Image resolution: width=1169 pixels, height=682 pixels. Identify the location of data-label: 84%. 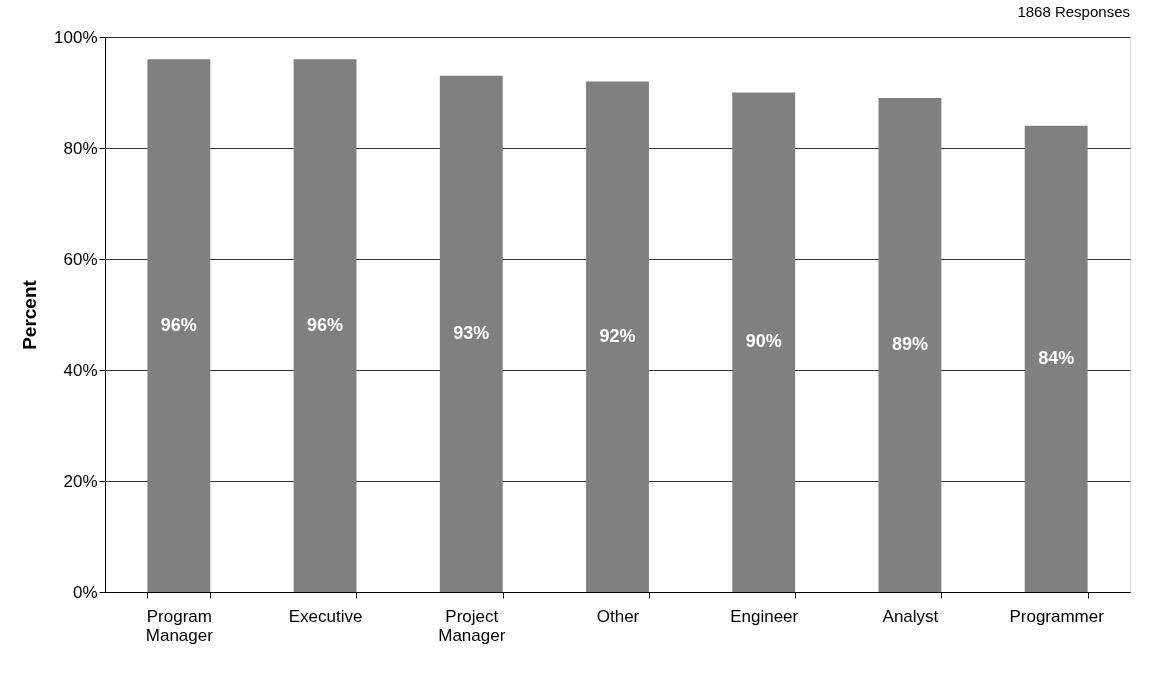
(1056, 357).